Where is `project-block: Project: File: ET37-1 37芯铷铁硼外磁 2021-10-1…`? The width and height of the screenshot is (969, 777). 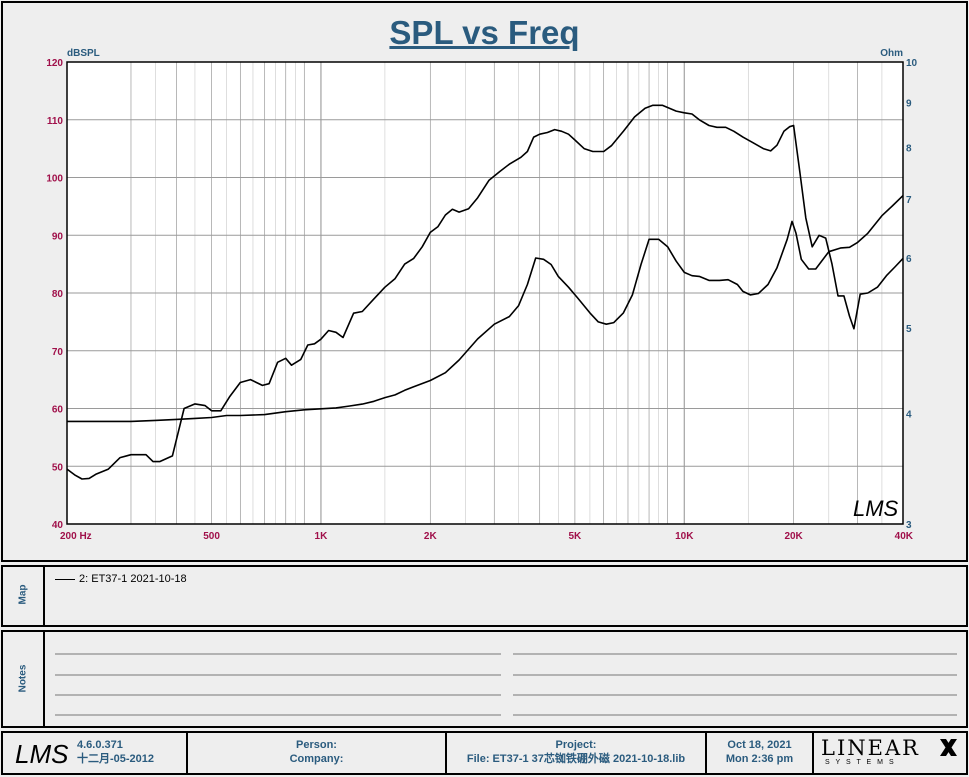 project-block: Project: File: ET37-1 37芯铷铁硼外磁 2021-10-1… is located at coordinates (576, 752).